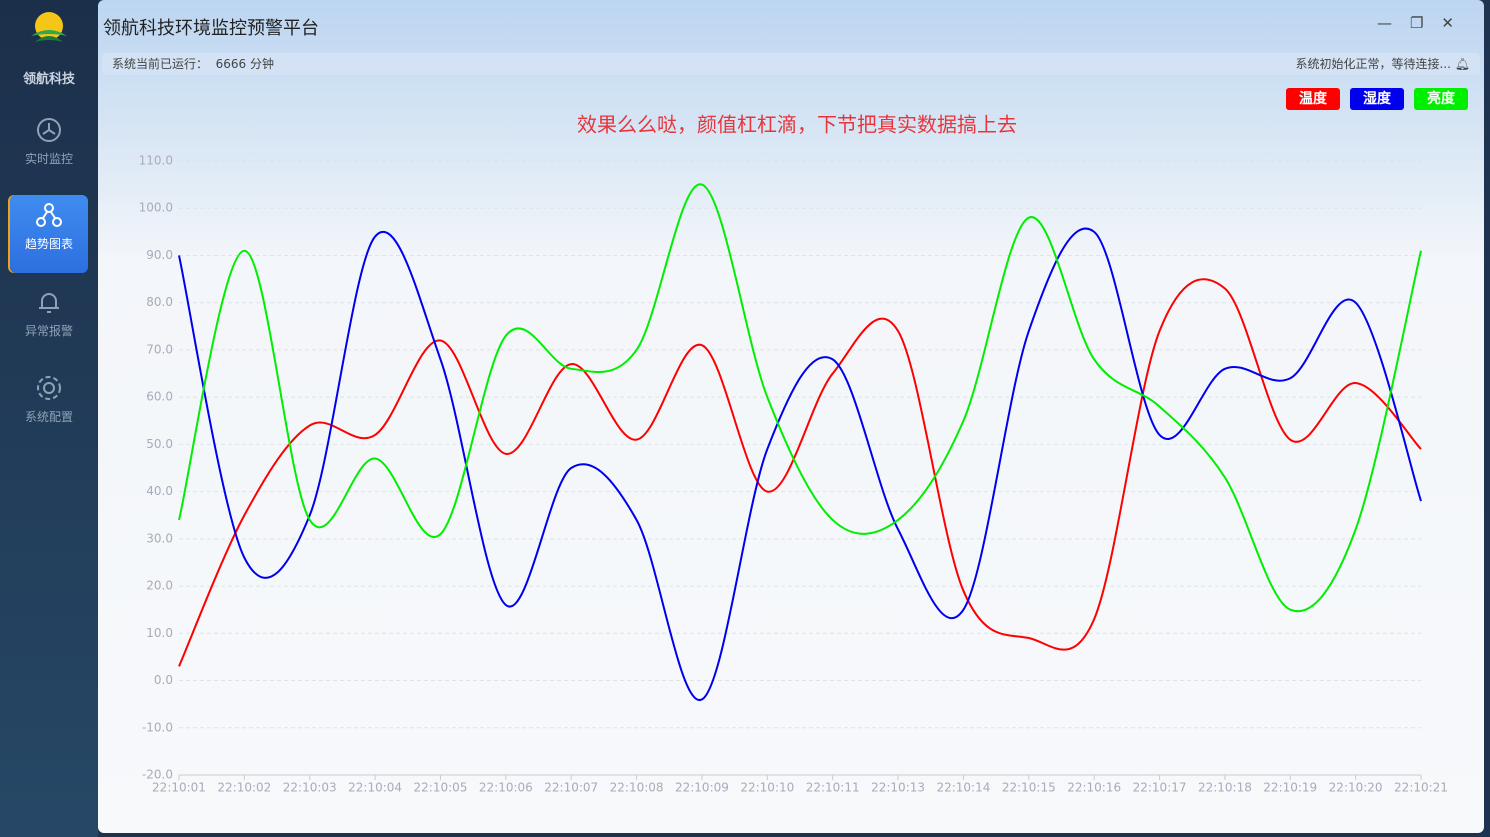 The image size is (1490, 837). I want to click on y-tick-label: 20.0, so click(159, 586).